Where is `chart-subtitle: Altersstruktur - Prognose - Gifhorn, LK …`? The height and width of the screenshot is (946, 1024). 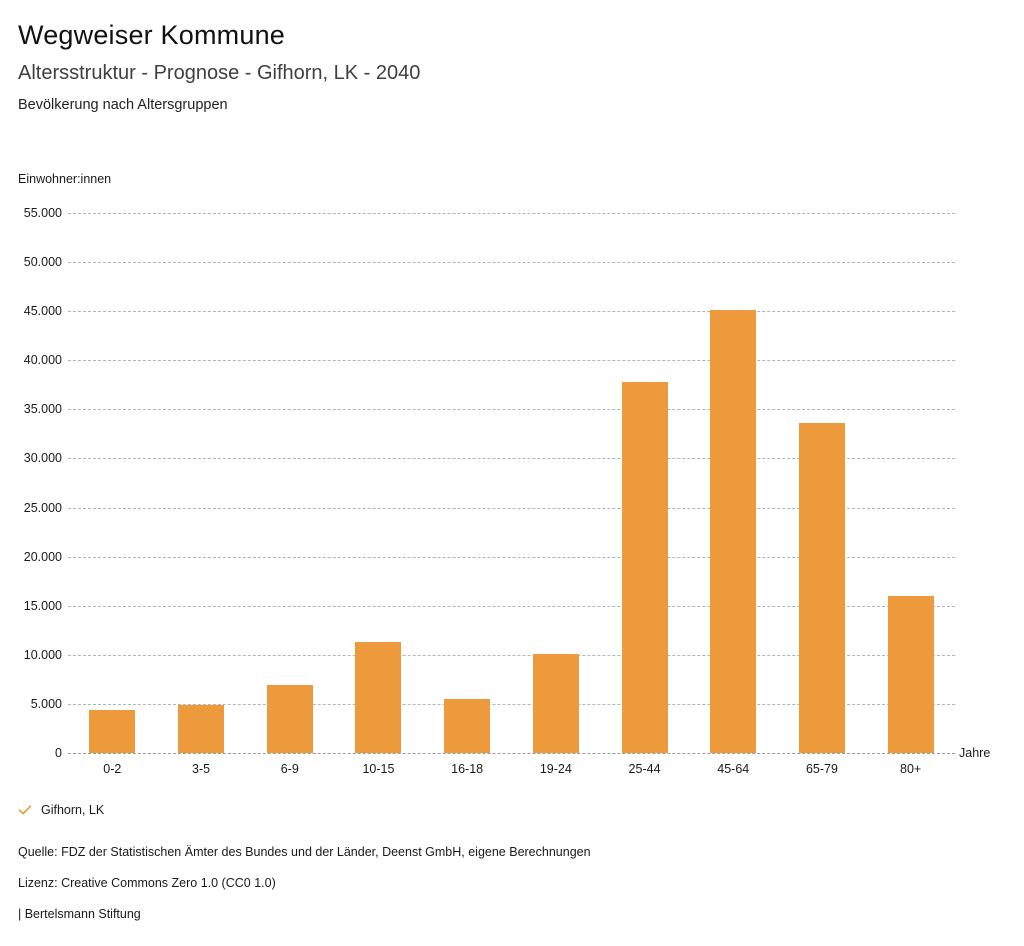
chart-subtitle: Altersstruktur - Prognose - Gifhorn, LK … is located at coordinates (219, 73).